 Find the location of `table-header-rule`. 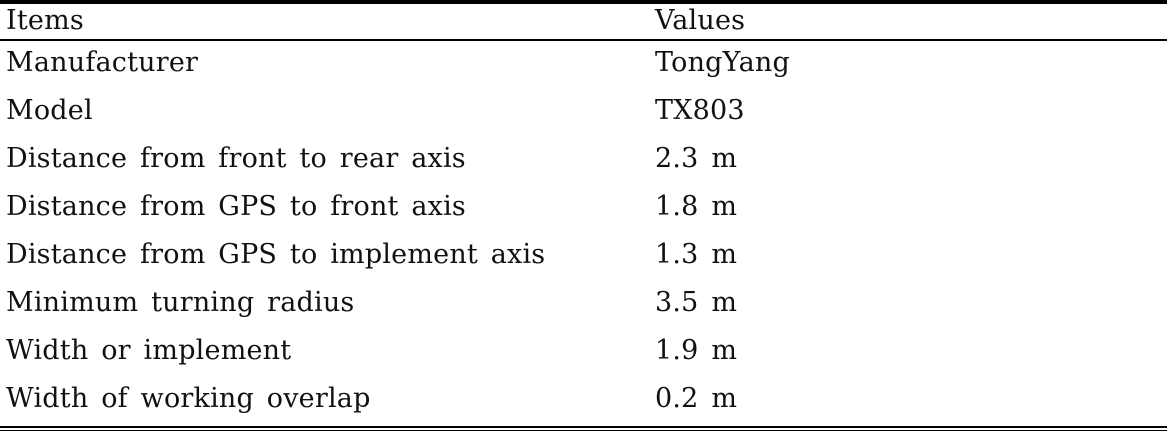

table-header-rule is located at coordinates (583, 40).